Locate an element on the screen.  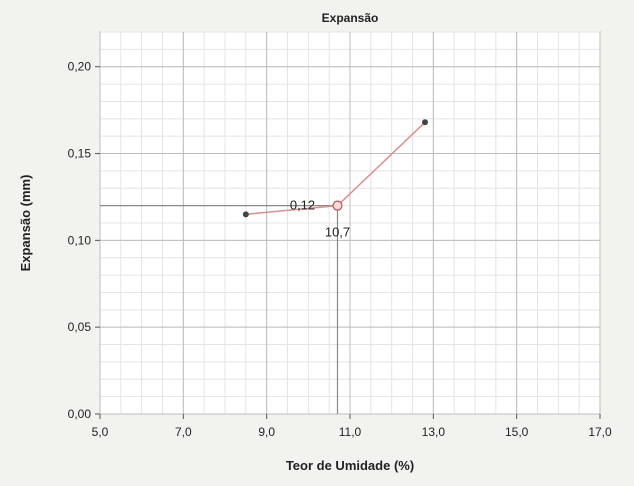
y-tick-label: 0,05 is located at coordinates (80, 327).